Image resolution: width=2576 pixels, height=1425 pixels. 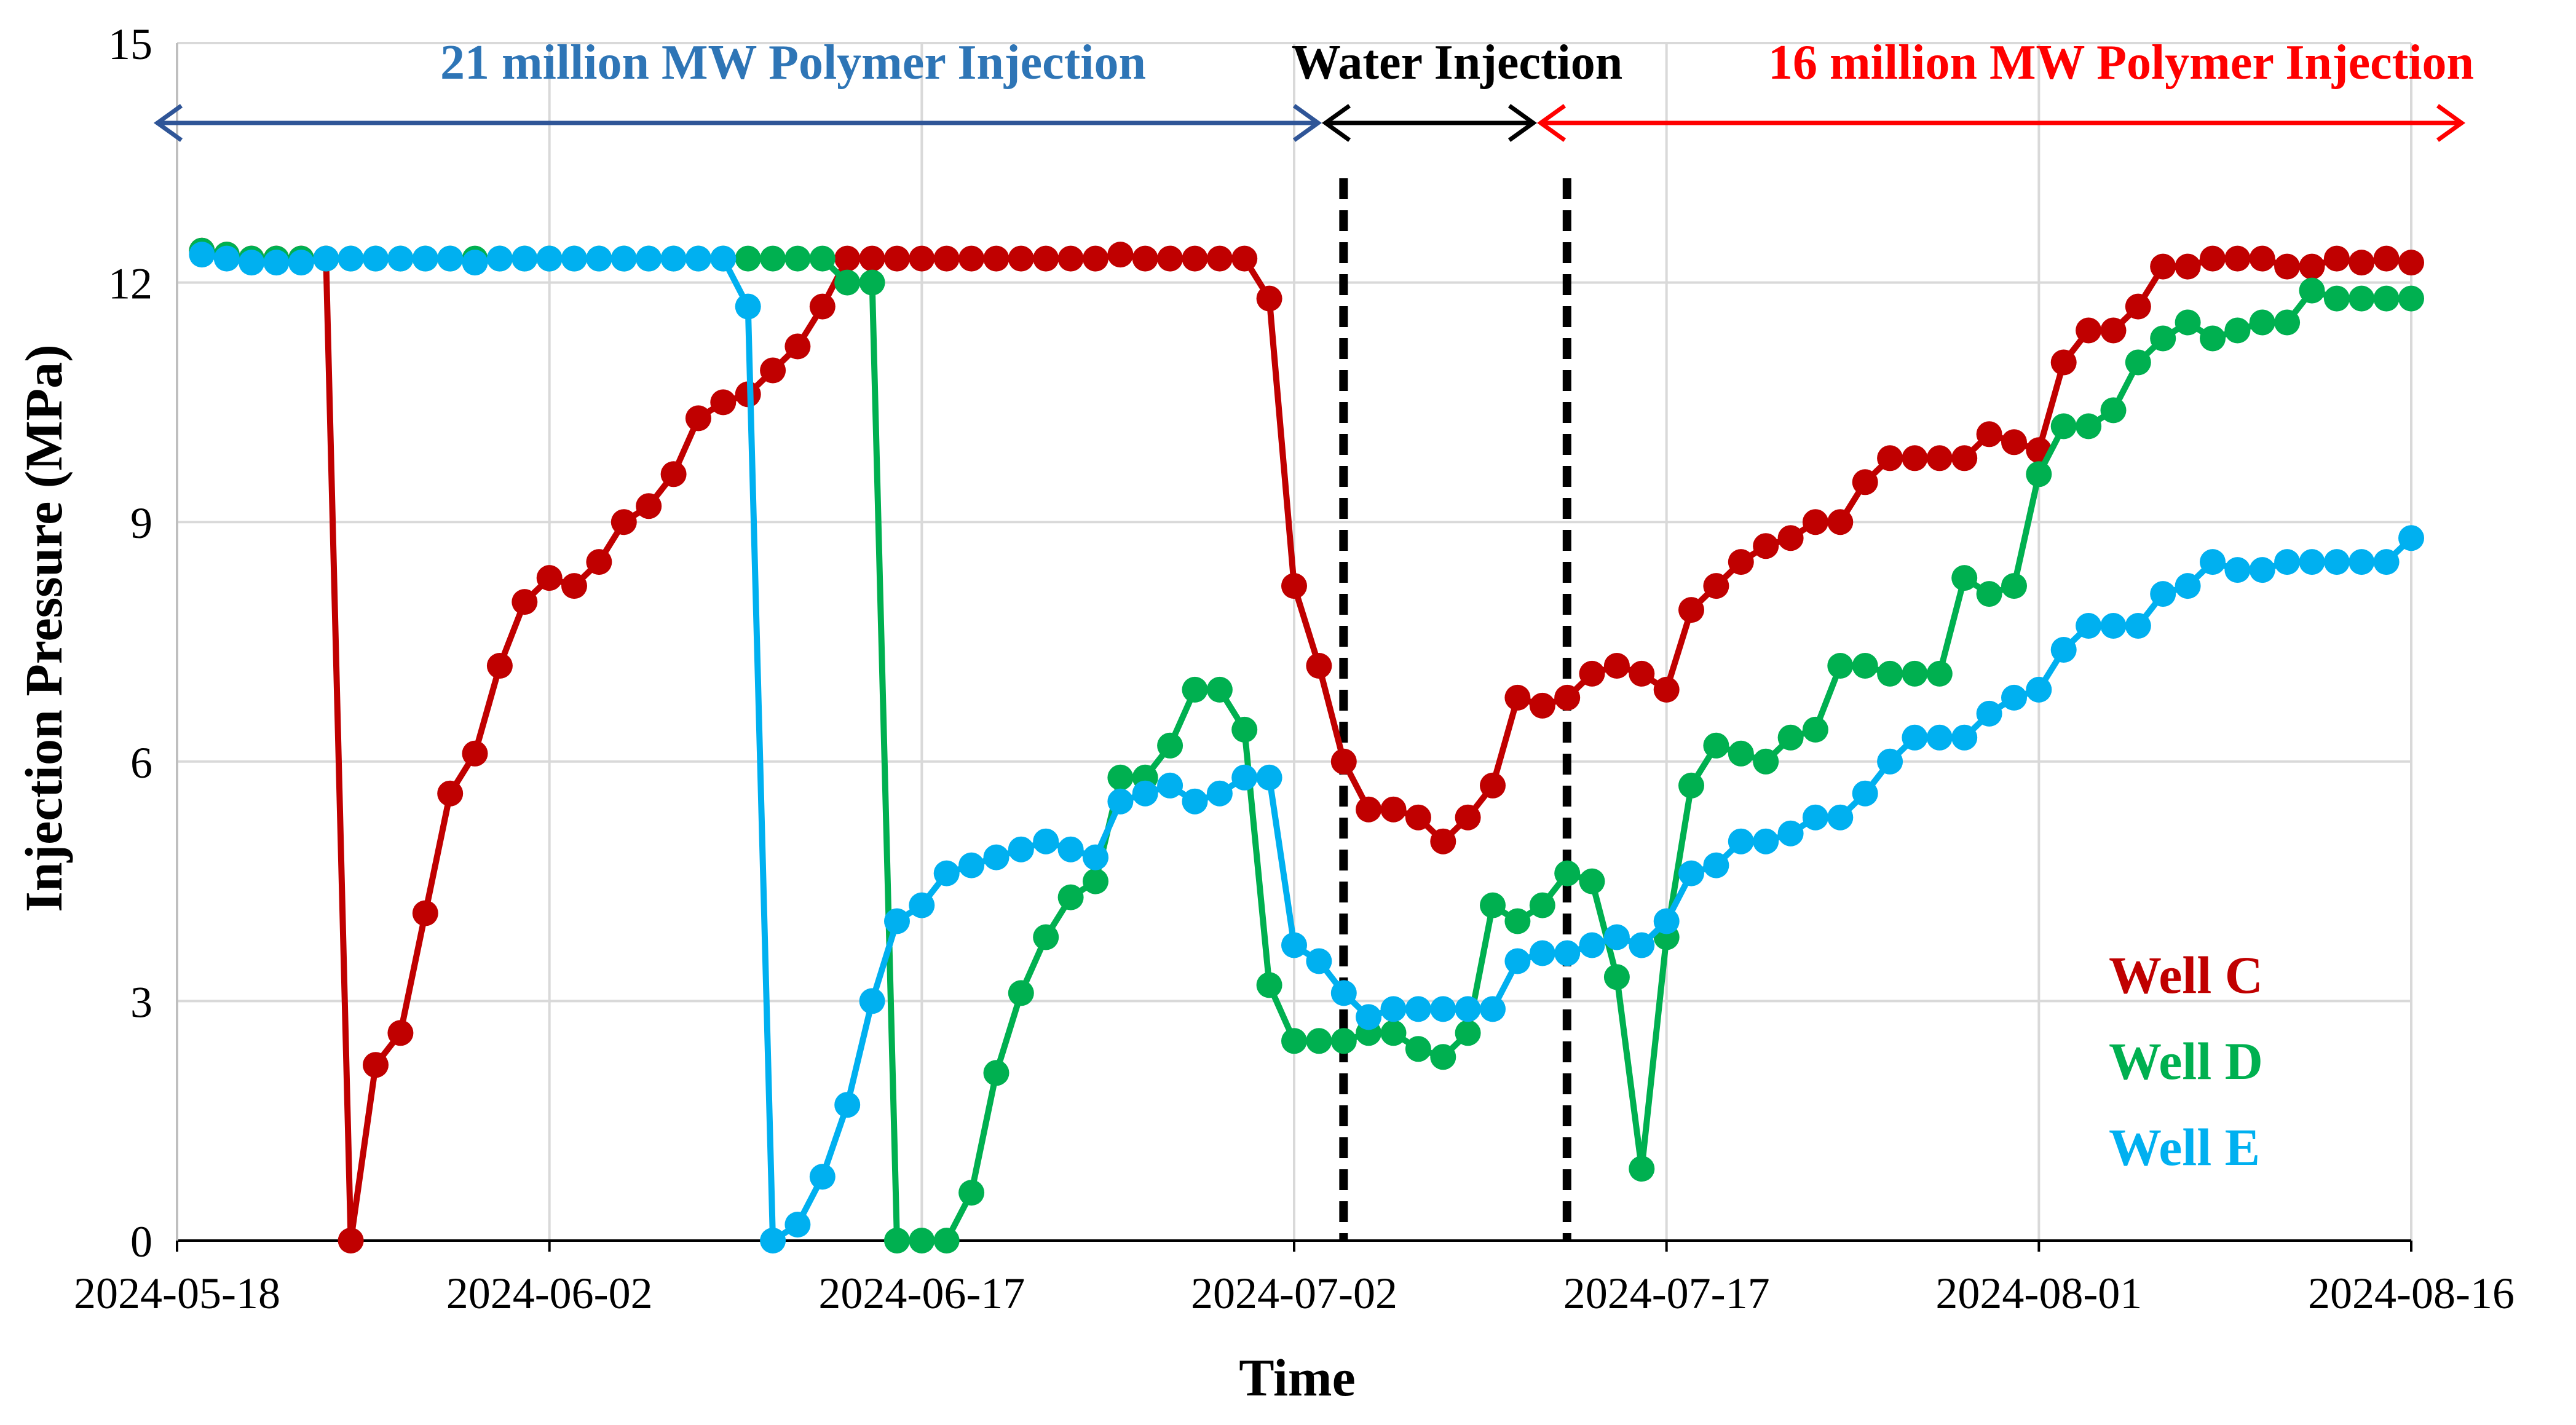 I want to click on y-tick-label: 6, so click(x=141, y=763).